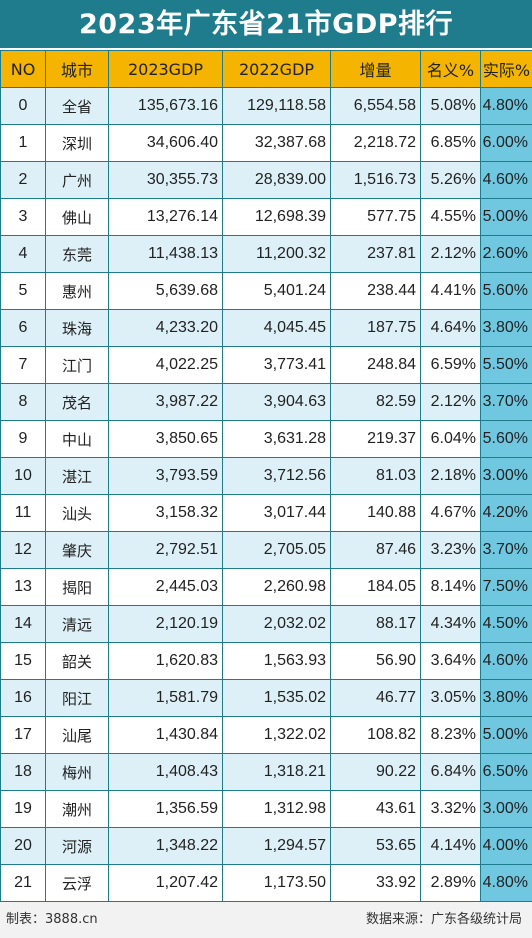 This screenshot has width=532, height=938. I want to click on header-no: NO, so click(23, 69).